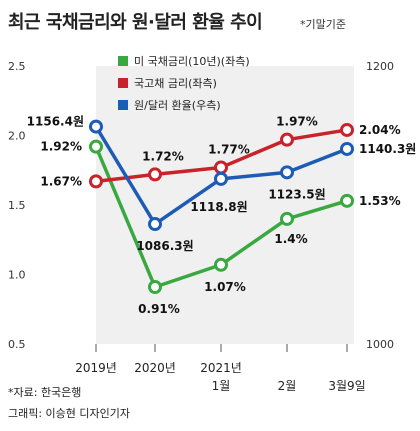  I want to click on legend-item-fx: 원/달러 환율(우측), so click(184, 105).